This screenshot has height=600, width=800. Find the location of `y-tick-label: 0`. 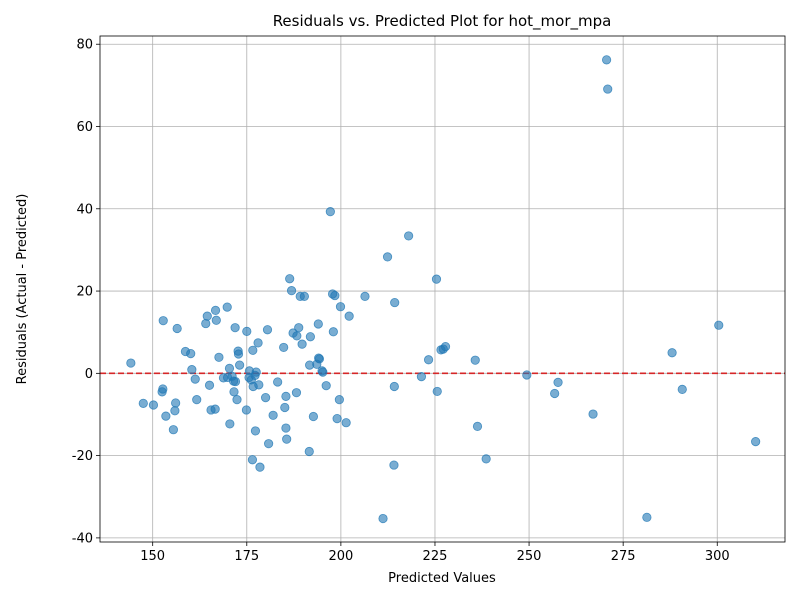

y-tick-label: 0 is located at coordinates (89, 374).